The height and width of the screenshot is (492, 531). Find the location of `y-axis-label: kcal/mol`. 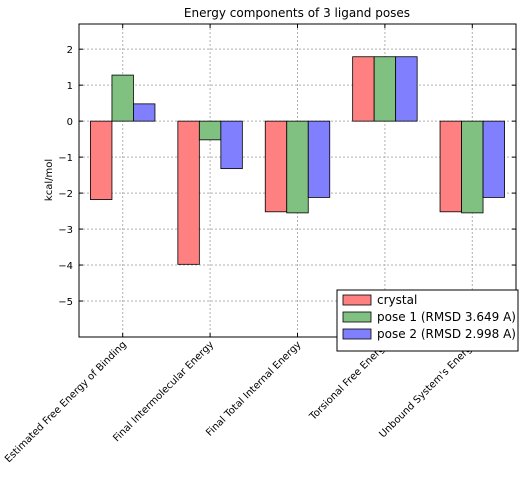

y-axis-label: kcal/mol is located at coordinates (49, 180).